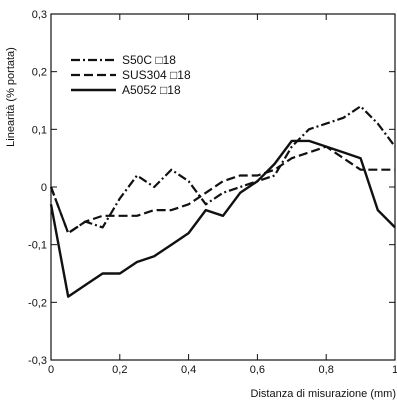  Describe the element at coordinates (394, 370) in the screenshot. I see `x-tick-label: 1` at that location.